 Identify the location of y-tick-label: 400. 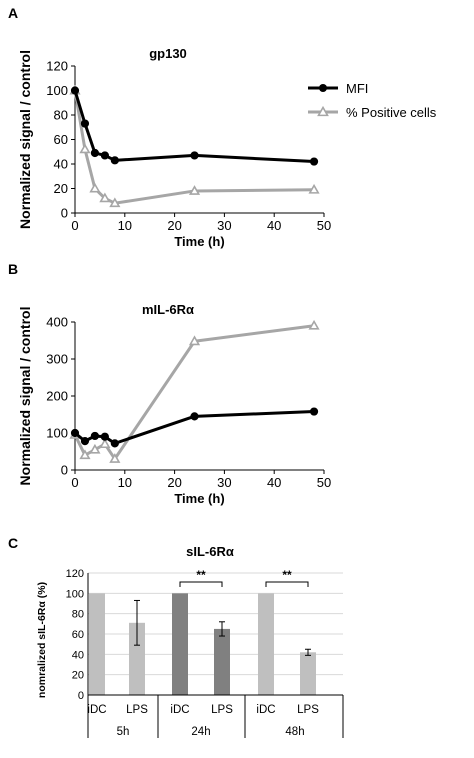
(57, 322).